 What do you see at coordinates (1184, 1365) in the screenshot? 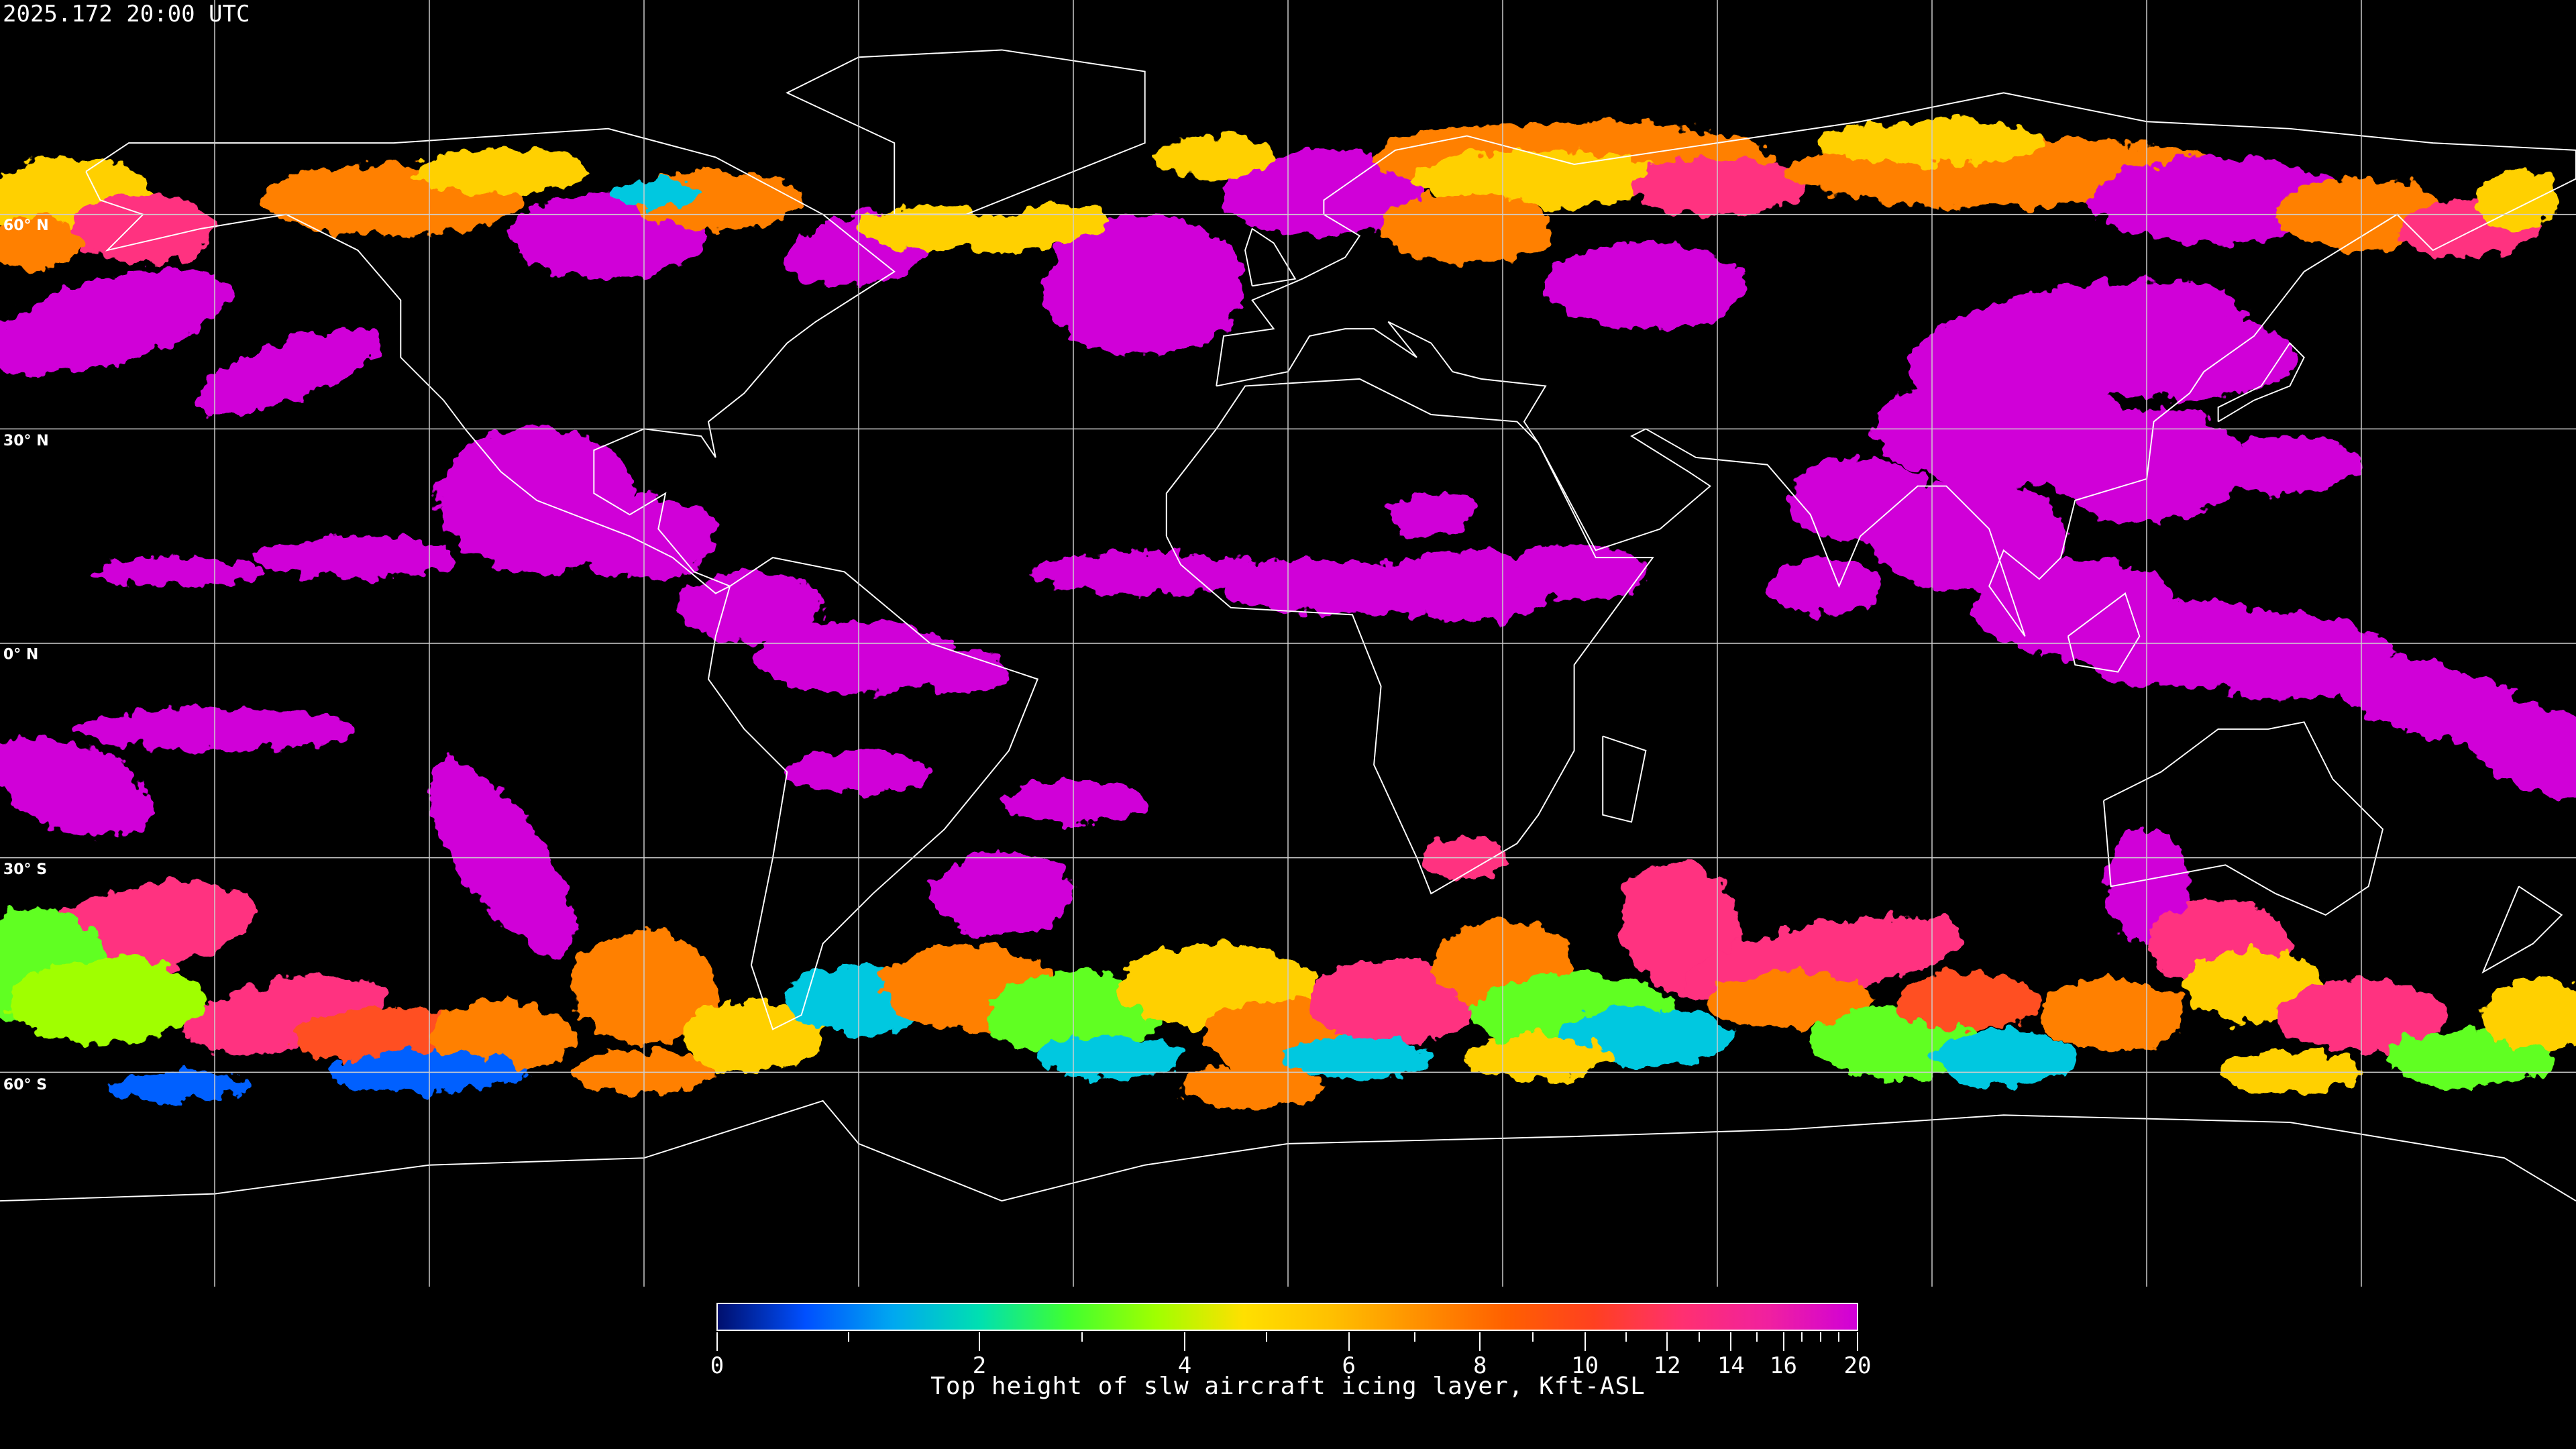
I see `colorbar-tick-label: 4` at bounding box center [1184, 1365].